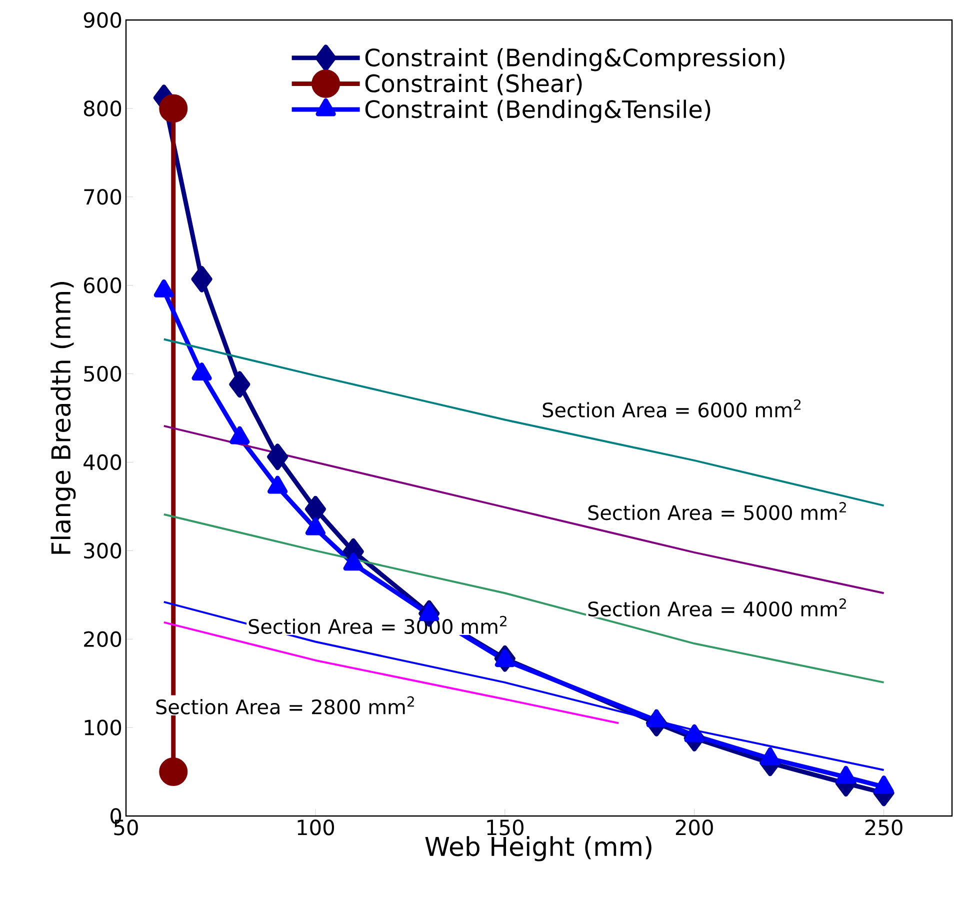  I want to click on annotation: Section Area = 5000 mm$^{2}$, so click(717, 511).